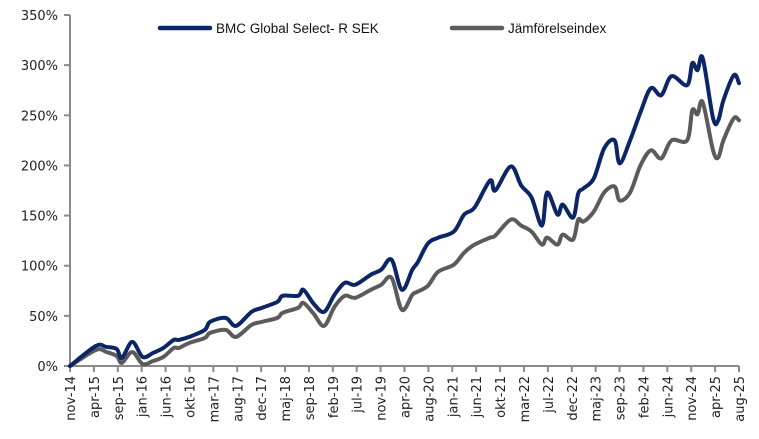  I want to click on x-tick-label: maj-23, so click(597, 398).